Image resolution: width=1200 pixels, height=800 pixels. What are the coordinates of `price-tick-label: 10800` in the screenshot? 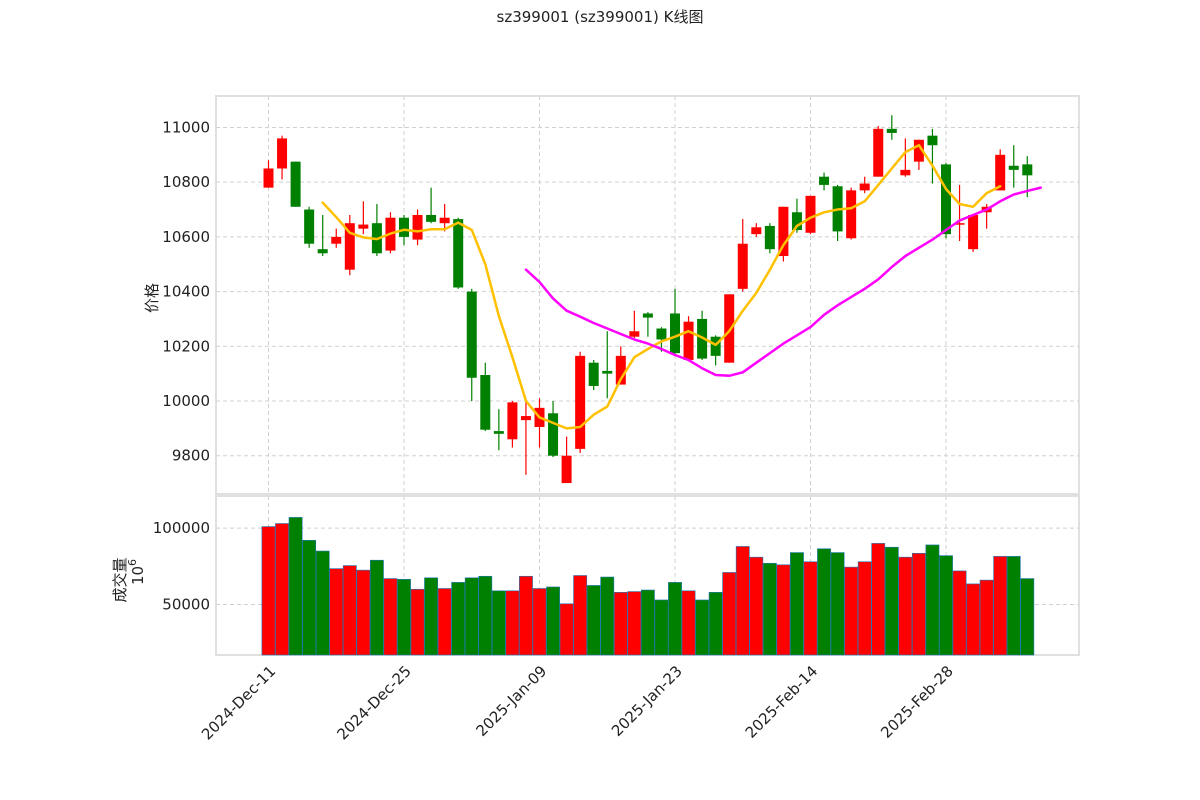 It's located at (186, 182).